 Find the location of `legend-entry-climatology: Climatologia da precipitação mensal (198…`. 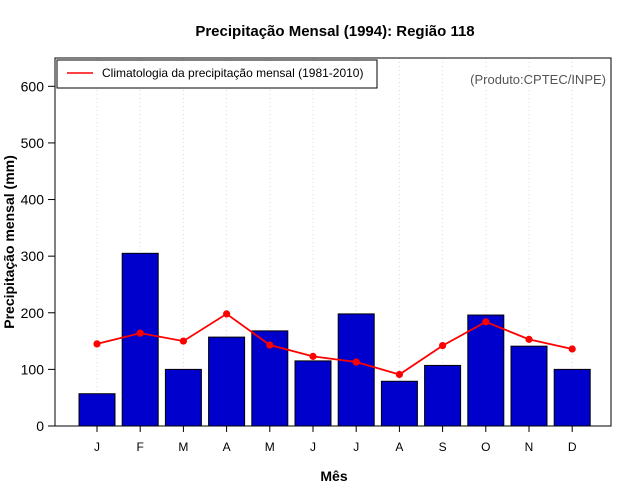

legend-entry-climatology: Climatologia da precipitação mensal (198… is located at coordinates (232, 73).